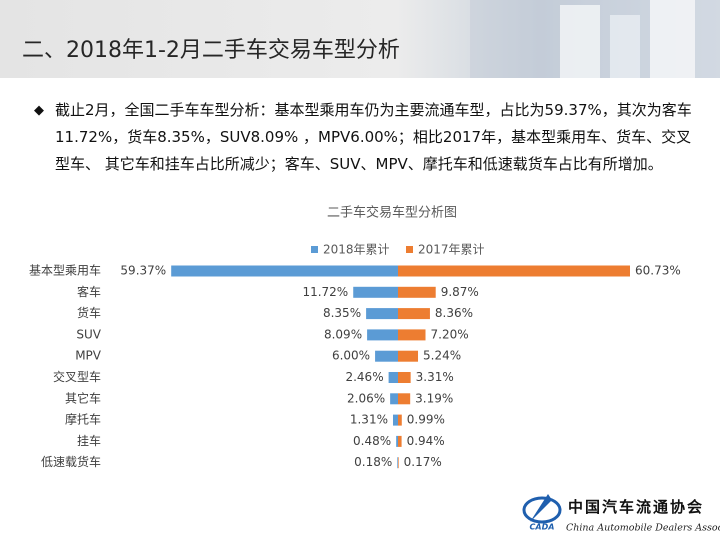 The width and height of the screenshot is (720, 540). What do you see at coordinates (325, 292) in the screenshot?
I see `value-label: 11.72%` at bounding box center [325, 292].